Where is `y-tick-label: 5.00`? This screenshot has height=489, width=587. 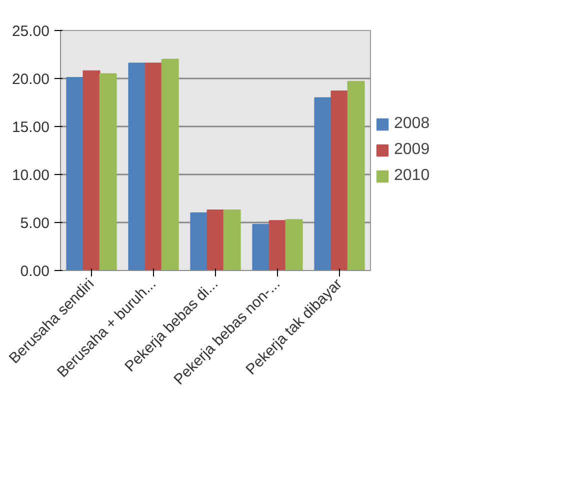 y-tick-label: 5.00 is located at coordinates (35, 223).